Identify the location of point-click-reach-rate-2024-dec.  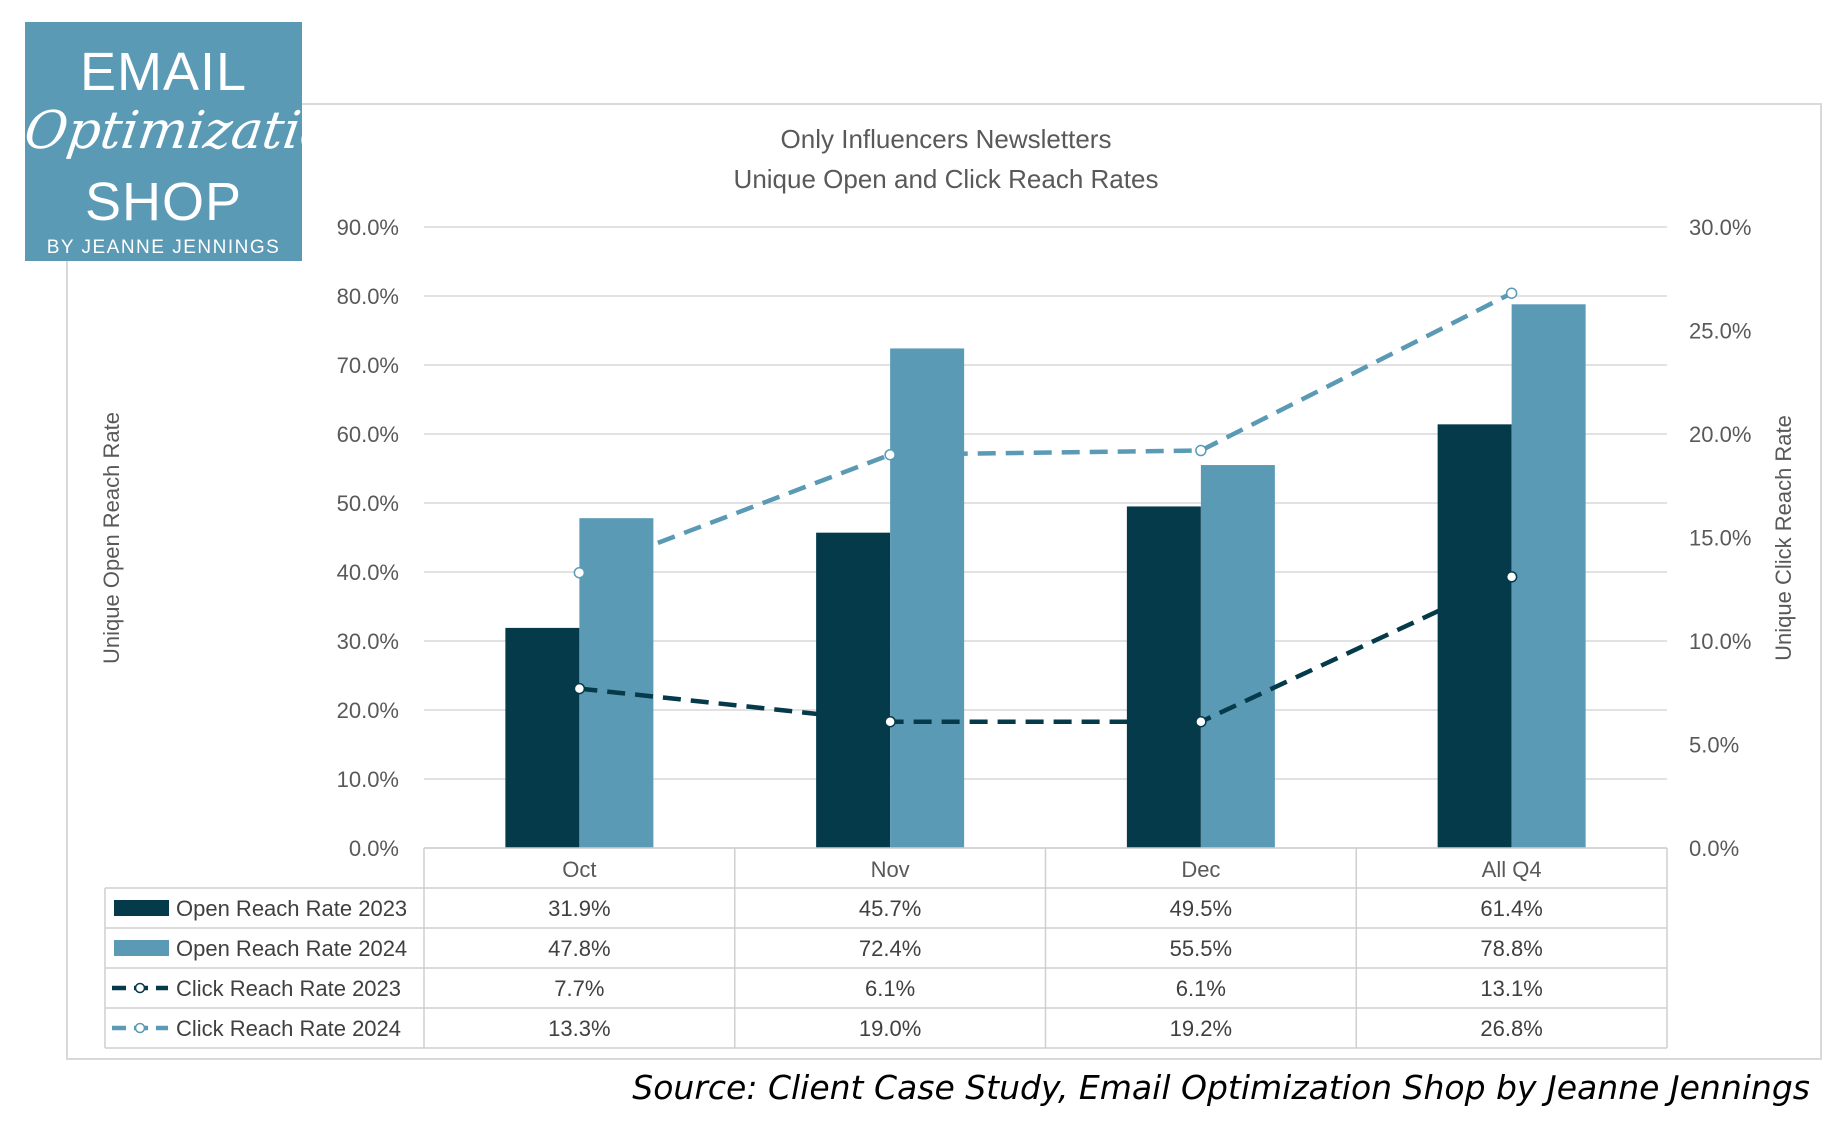
(1201, 450).